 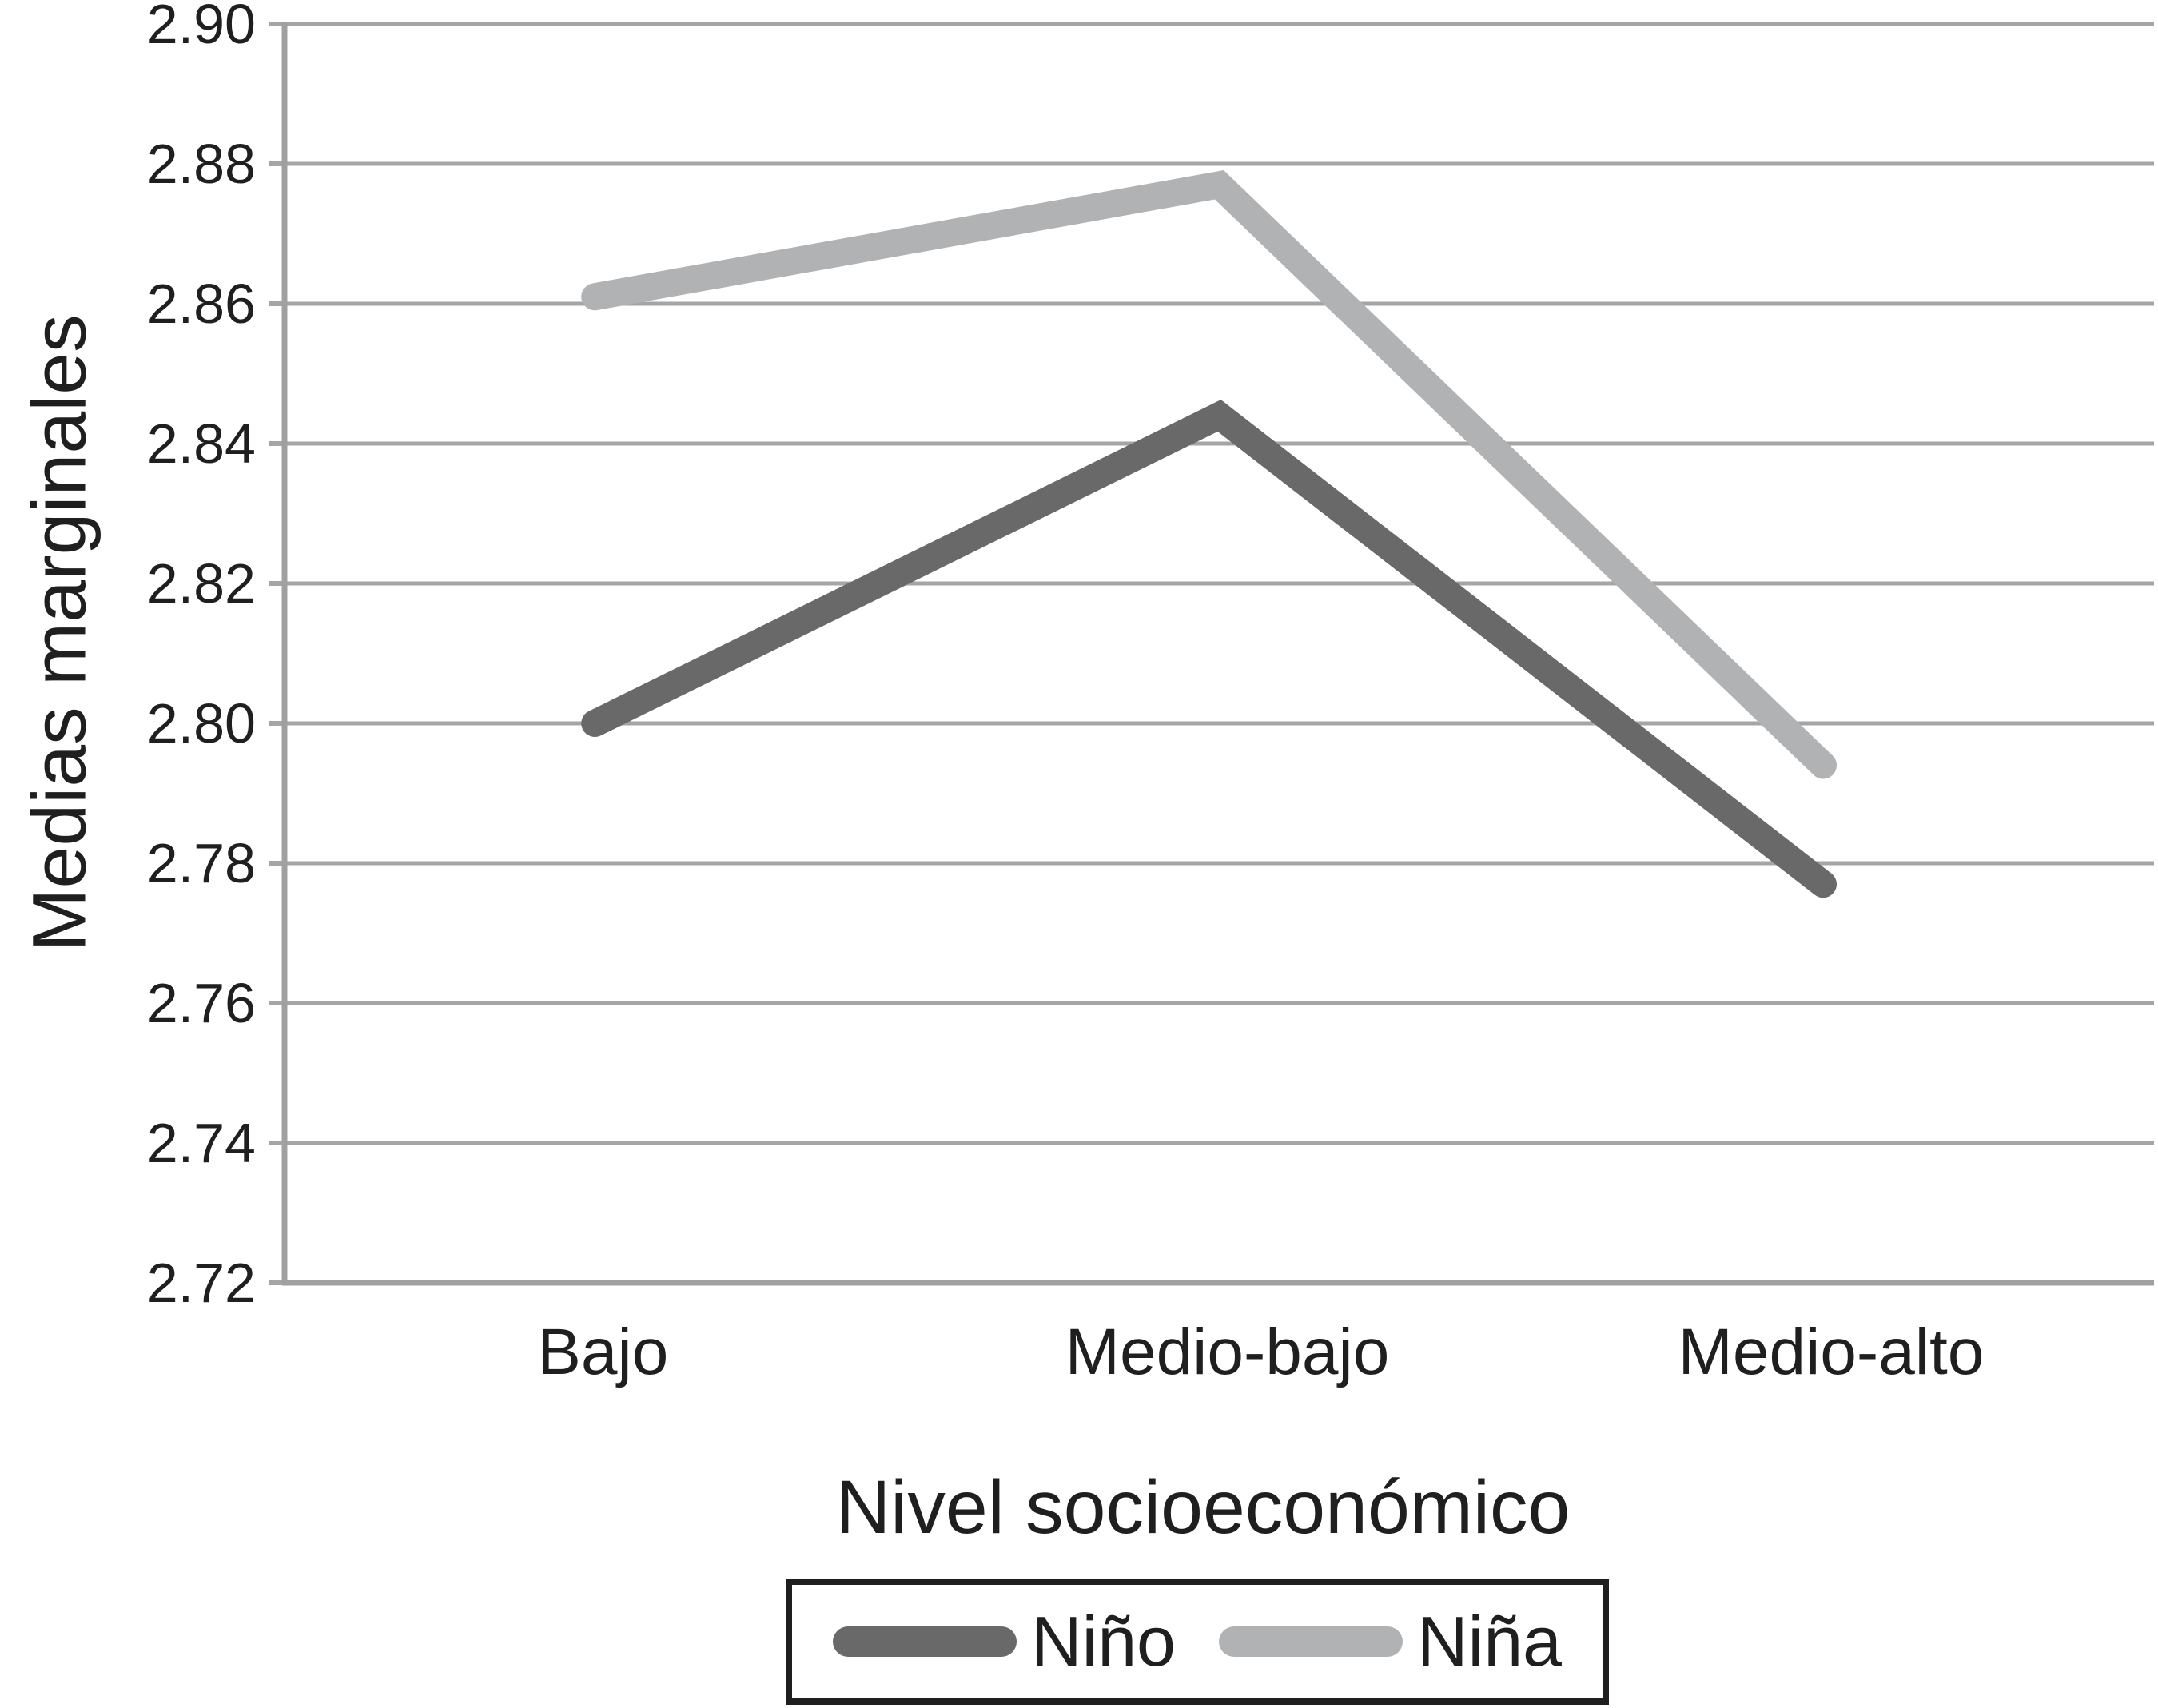 I want to click on legend: Niño Niña, so click(x=1197, y=1642).